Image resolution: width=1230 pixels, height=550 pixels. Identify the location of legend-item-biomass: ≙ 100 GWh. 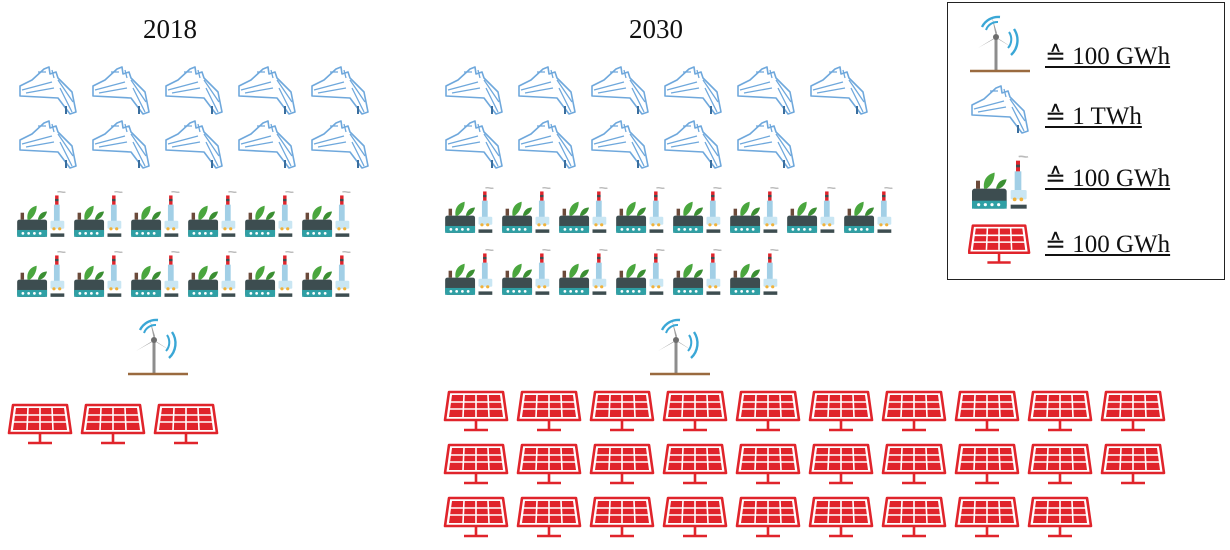
(1086, 181).